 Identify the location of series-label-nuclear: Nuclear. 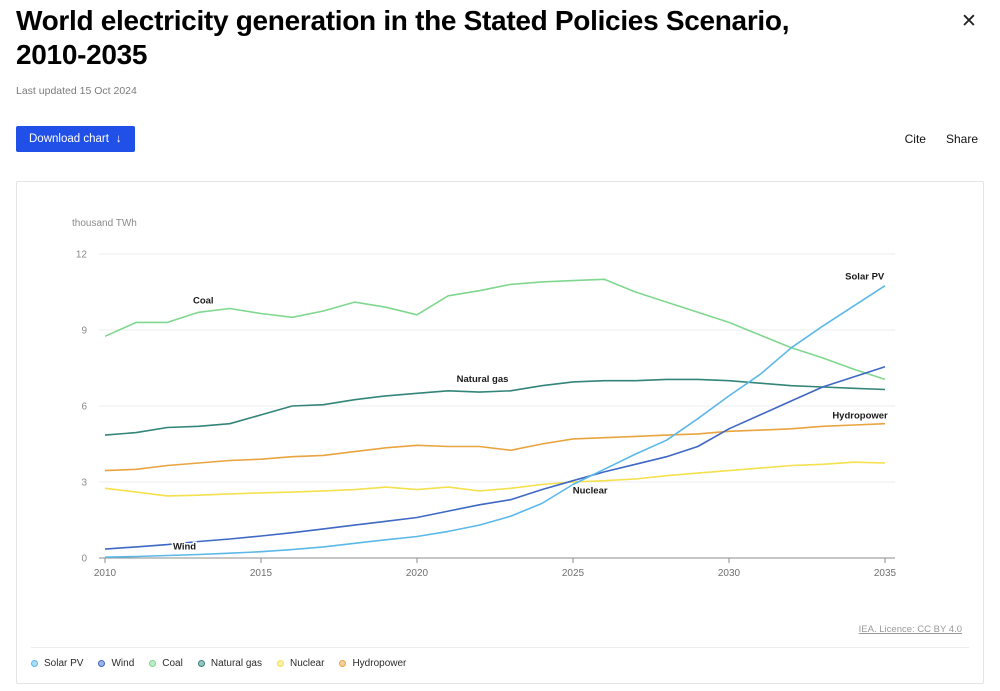
(590, 490).